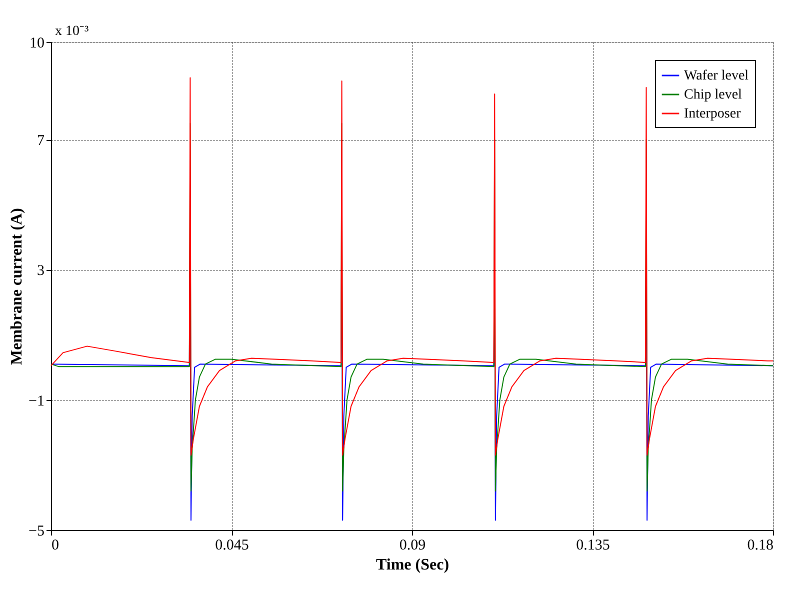  Describe the element at coordinates (36, 532) in the screenshot. I see `y-tick-label: −5` at that location.